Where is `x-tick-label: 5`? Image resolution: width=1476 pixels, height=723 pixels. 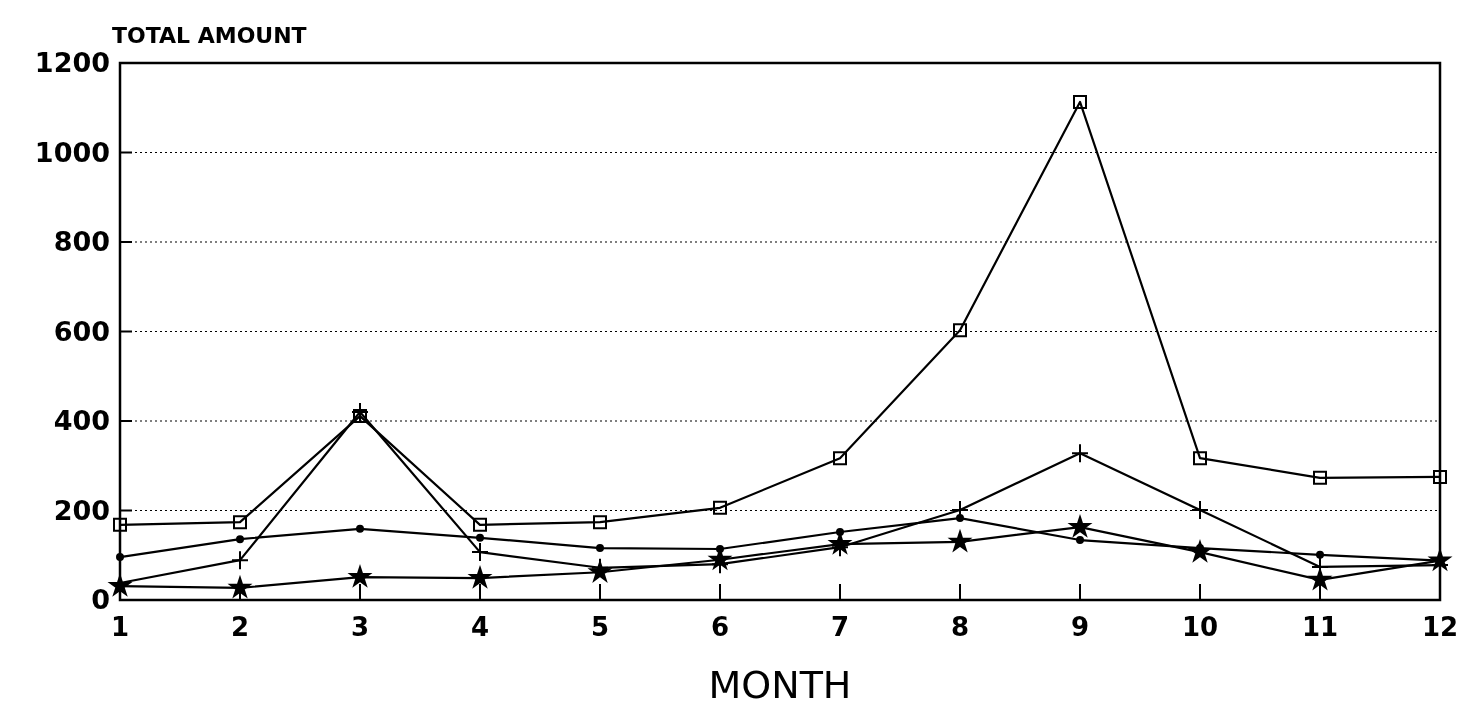
x-tick-label: 5 is located at coordinates (600, 627).